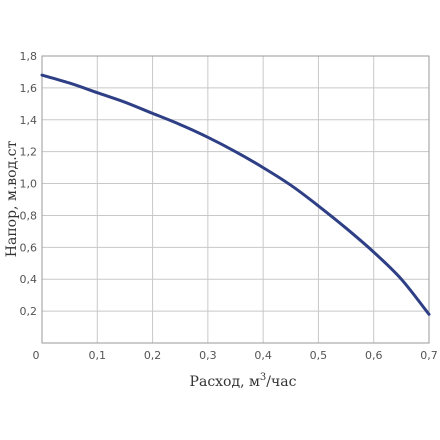 This screenshot has width=440, height=440. I want to click on x-tick-label: 0,2, so click(153, 355).